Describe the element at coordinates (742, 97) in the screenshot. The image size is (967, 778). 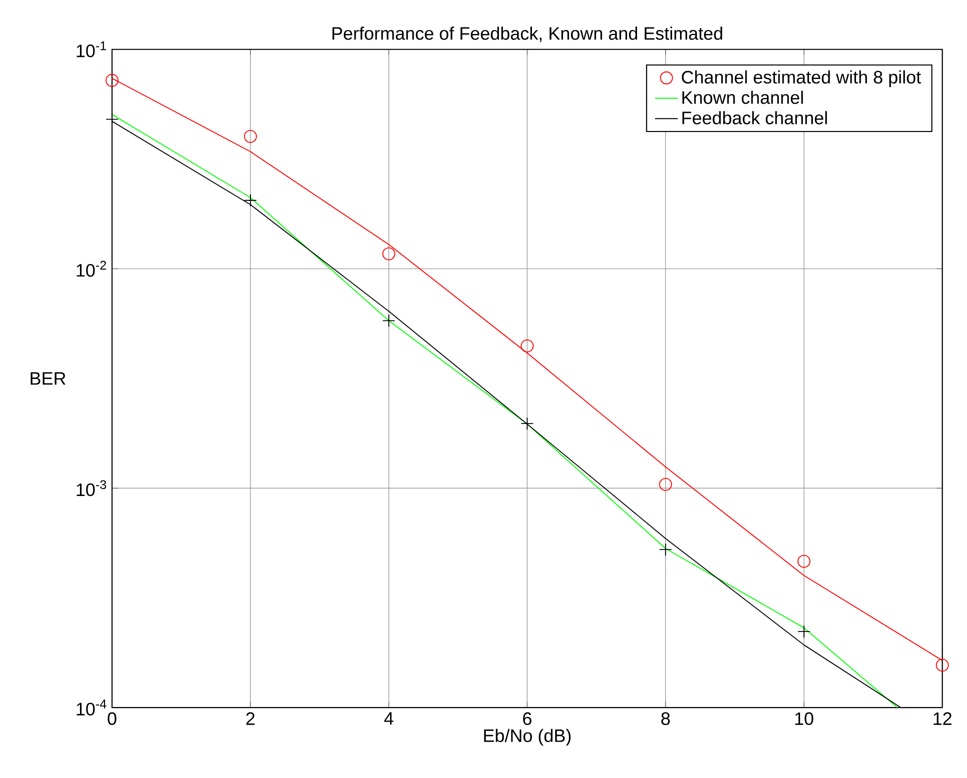
I see `legend-label: Known channel` at that location.